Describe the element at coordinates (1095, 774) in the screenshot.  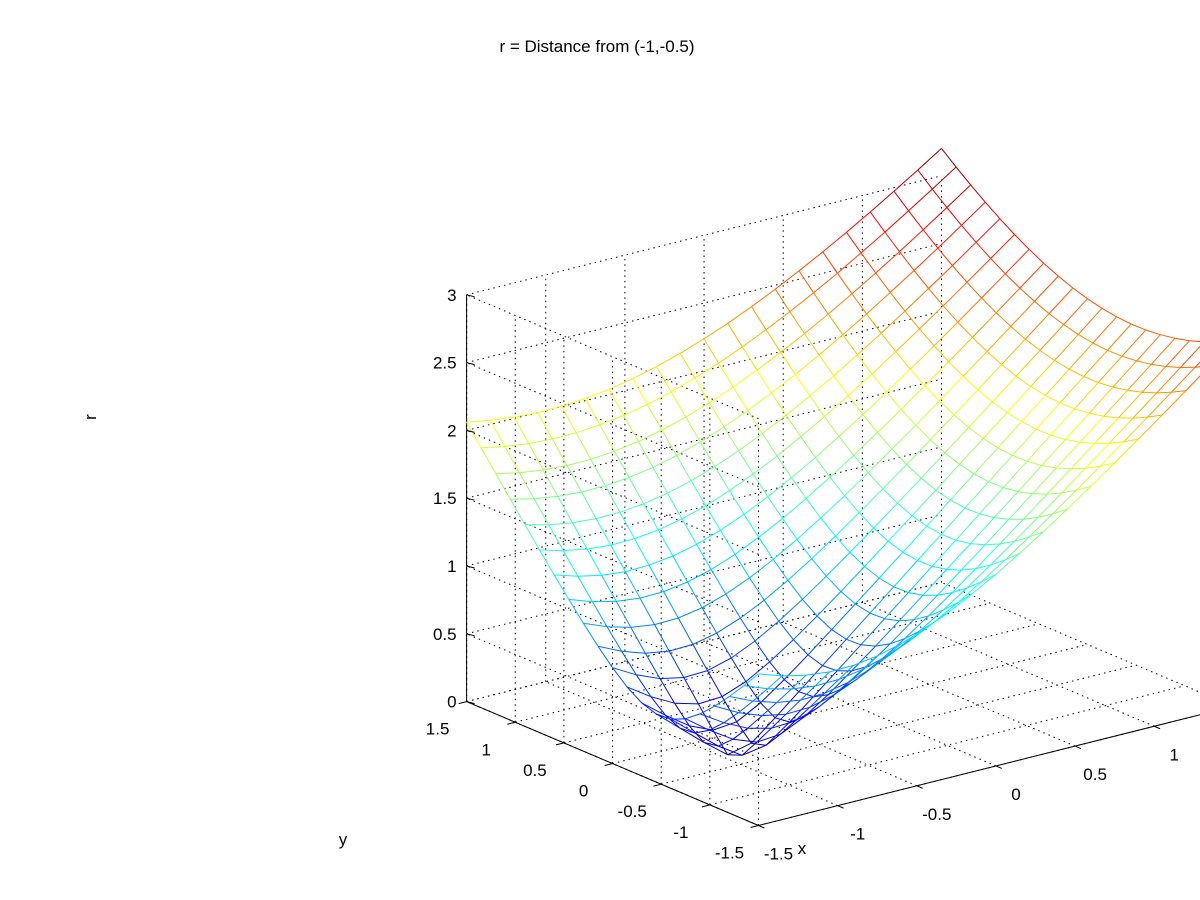
I see `x-tick-label: 0.5` at that location.